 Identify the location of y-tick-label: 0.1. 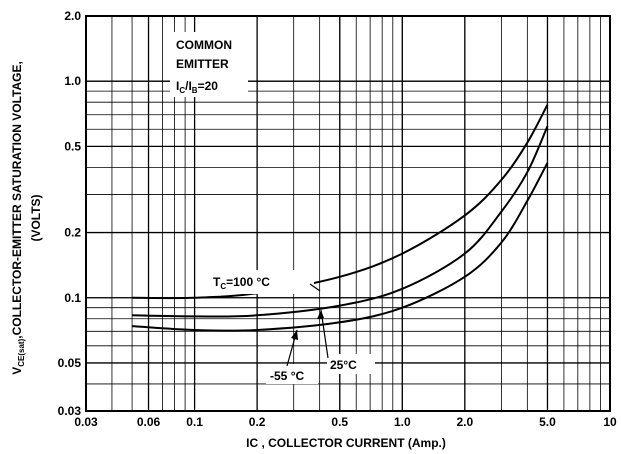
(72, 298).